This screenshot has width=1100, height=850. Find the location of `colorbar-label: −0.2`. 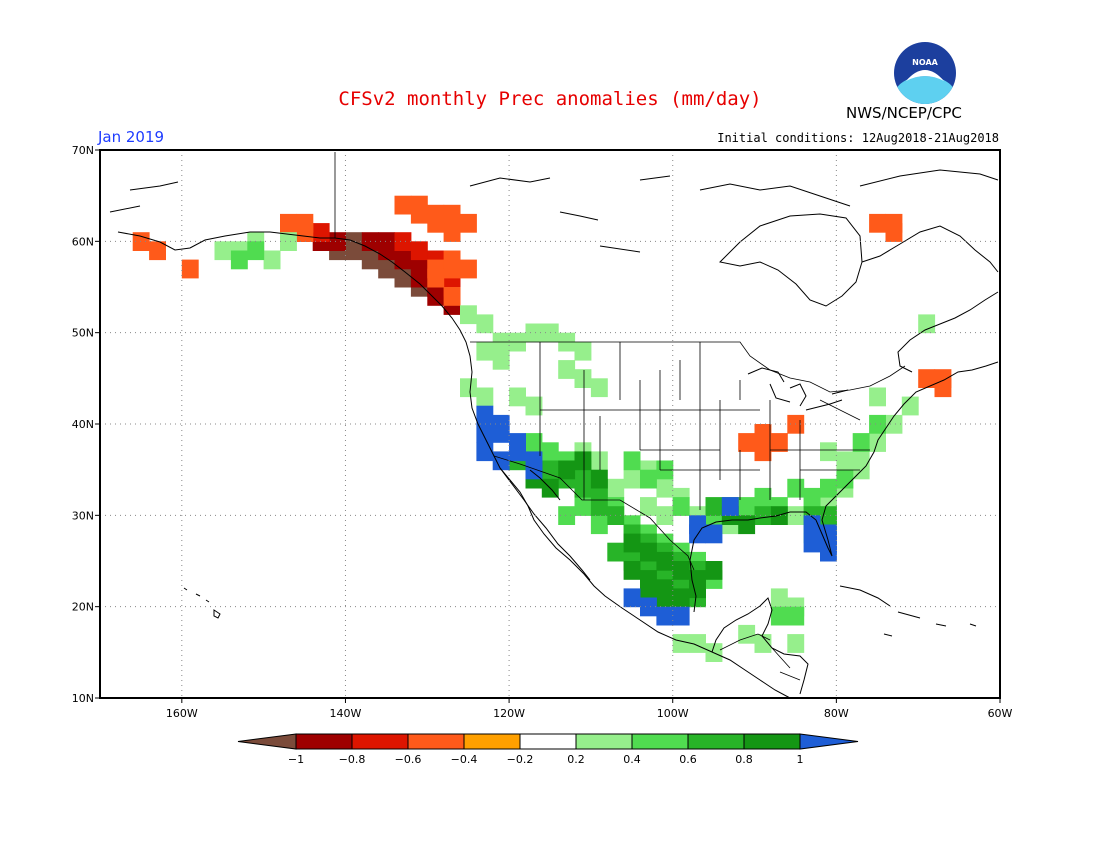

colorbar-label: −0.2 is located at coordinates (520, 759).